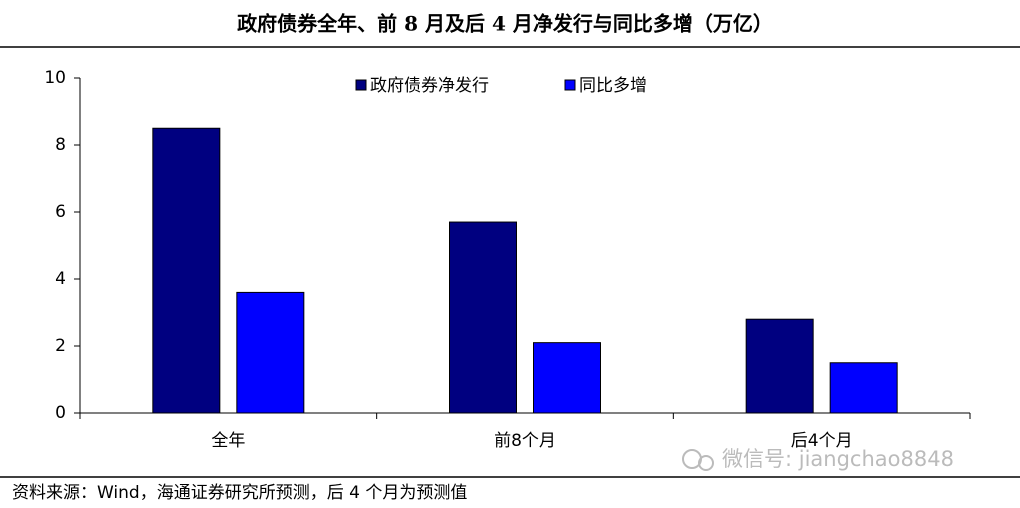 The image size is (1020, 508). Describe the element at coordinates (613, 86) in the screenshot. I see `legend-label: 同比多增` at that location.